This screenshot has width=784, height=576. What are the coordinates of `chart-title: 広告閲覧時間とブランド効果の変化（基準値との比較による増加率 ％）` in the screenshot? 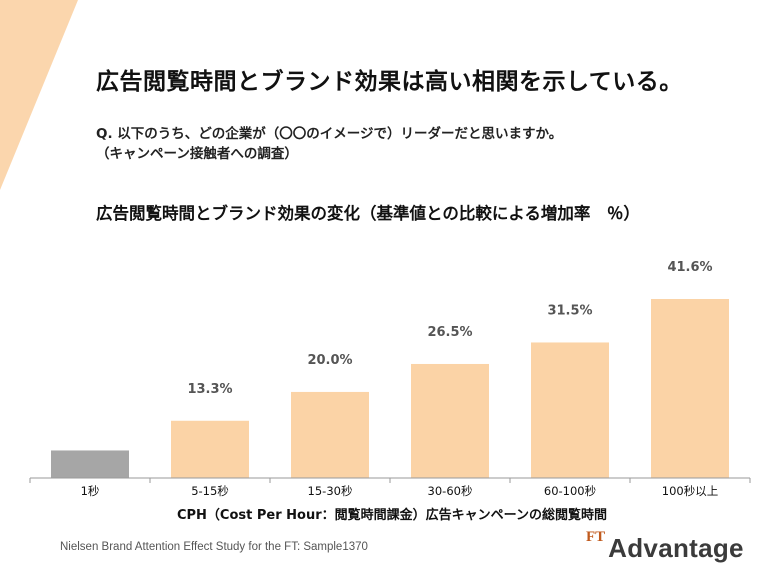 It's located at (368, 213).